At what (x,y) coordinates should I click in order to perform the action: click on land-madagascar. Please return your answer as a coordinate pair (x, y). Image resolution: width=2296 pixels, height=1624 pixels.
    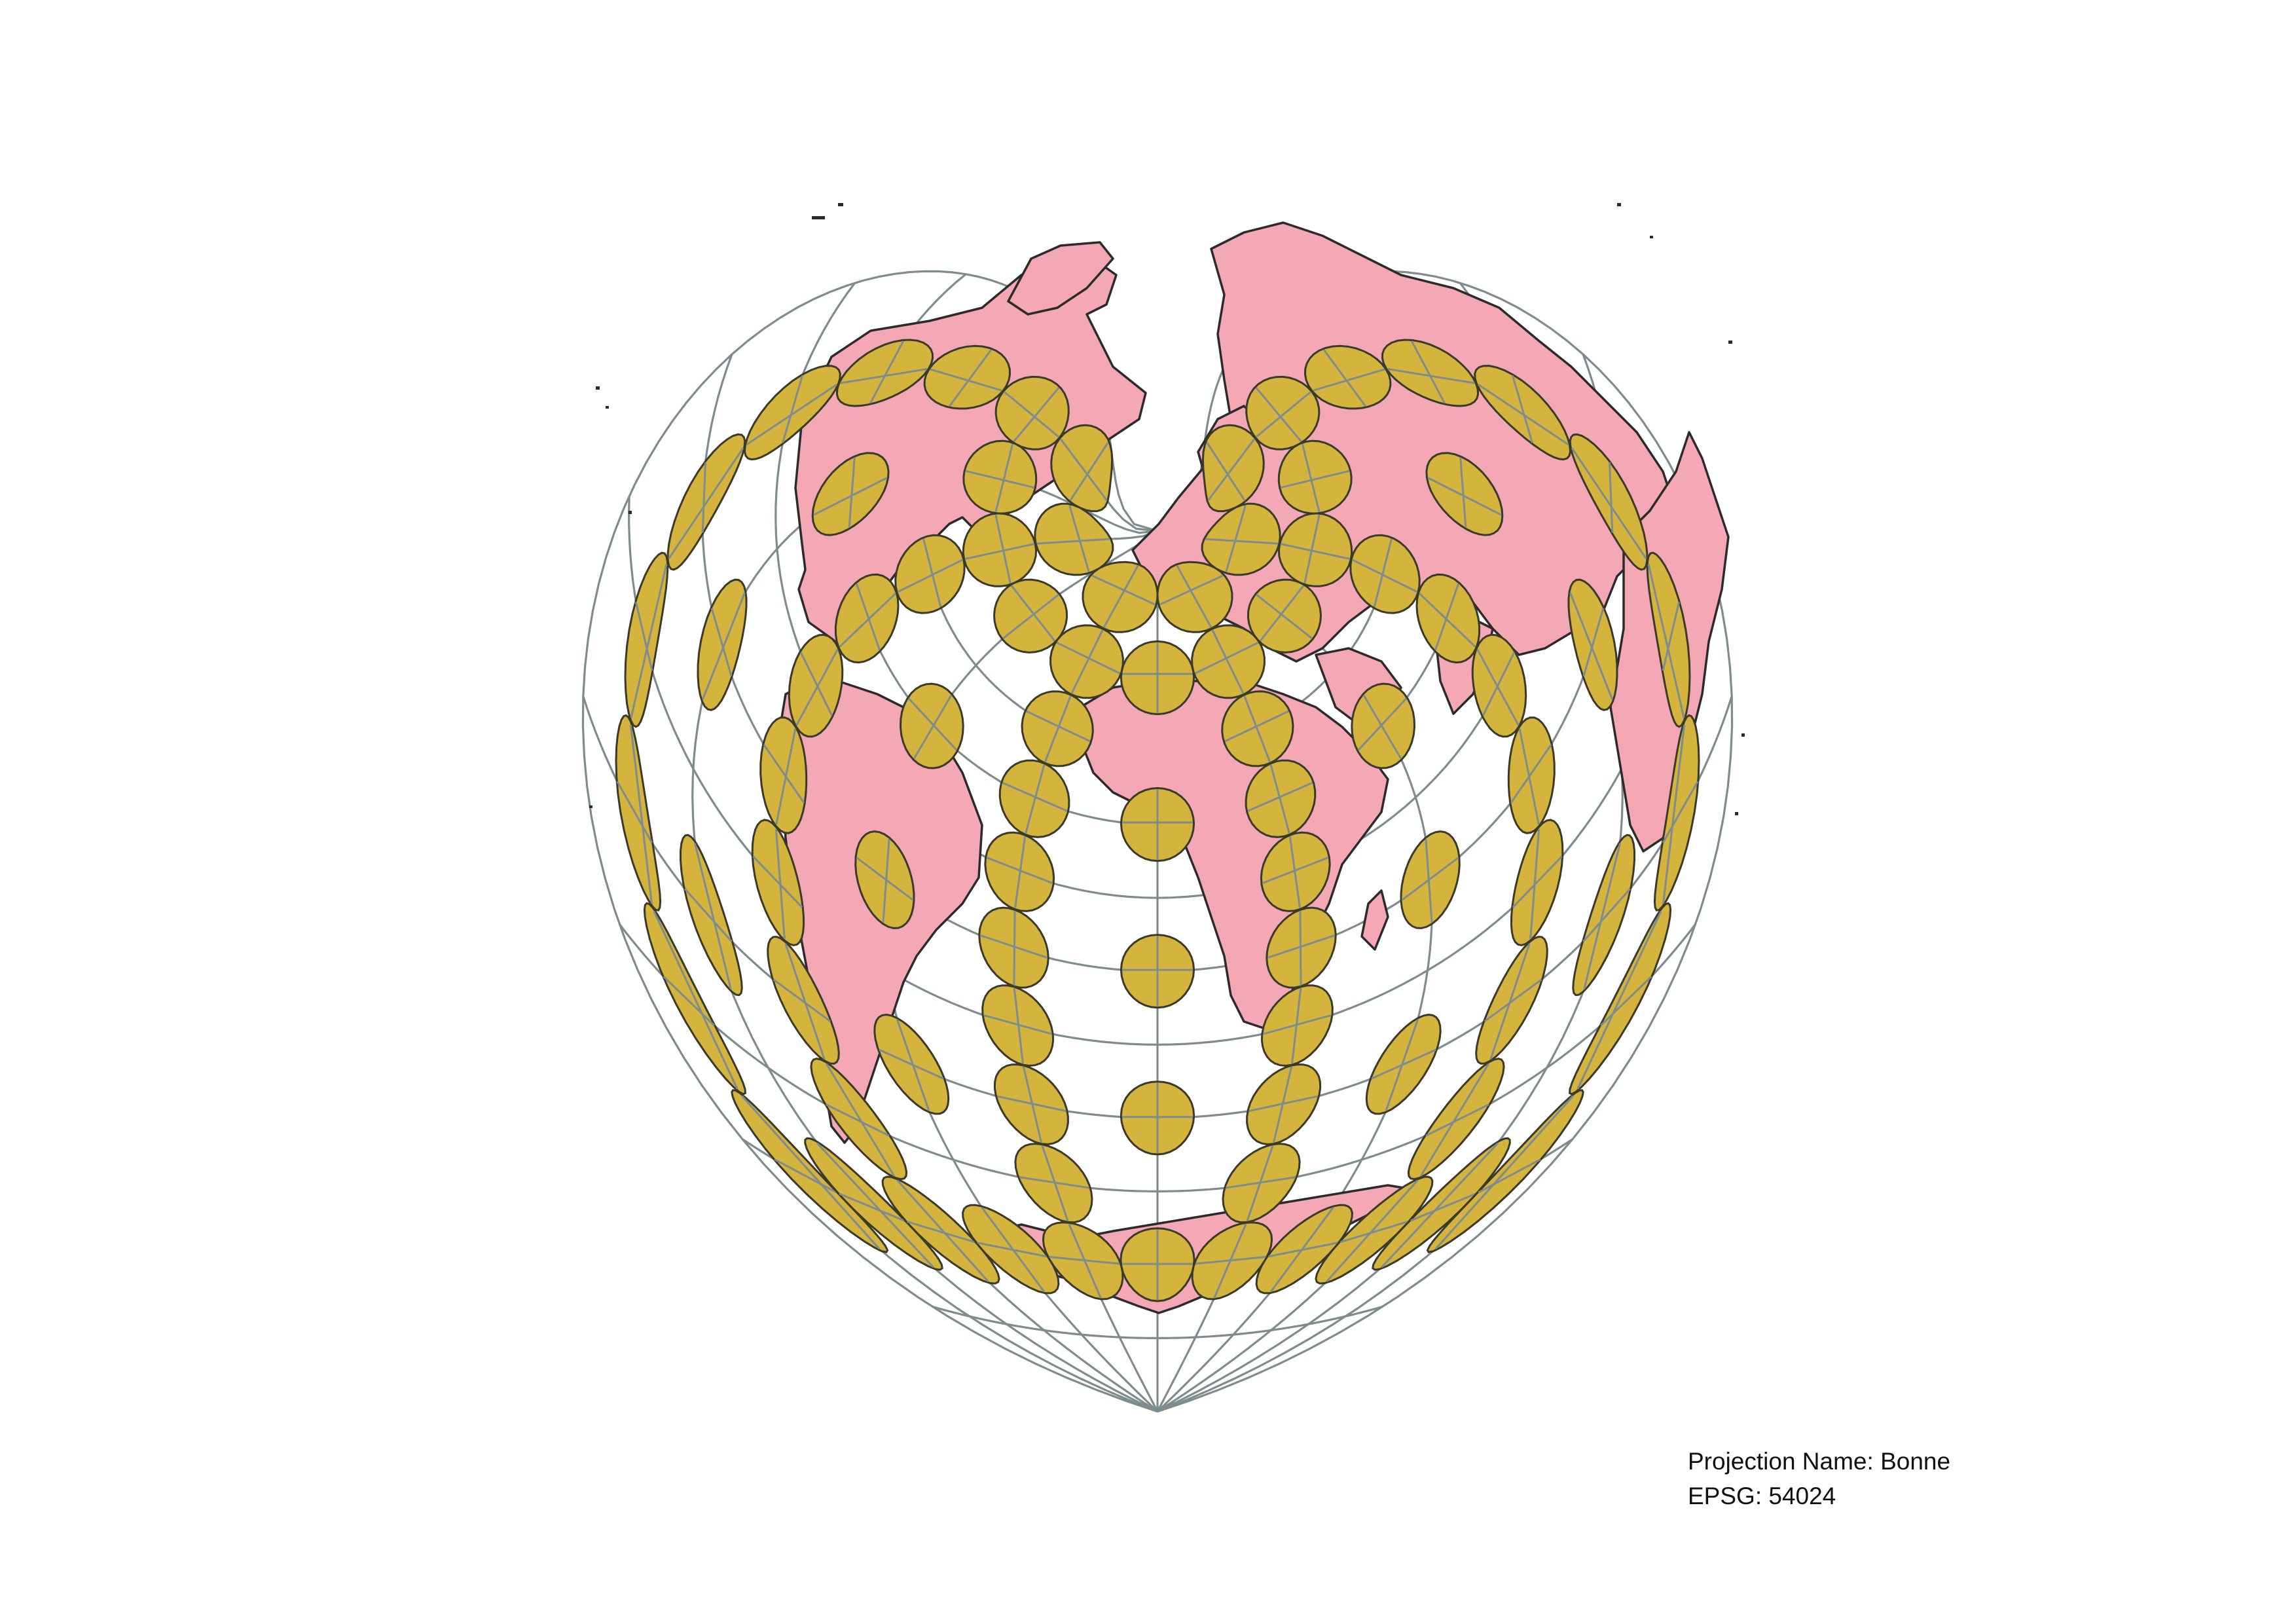
    Looking at the image, I should click on (1374, 920).